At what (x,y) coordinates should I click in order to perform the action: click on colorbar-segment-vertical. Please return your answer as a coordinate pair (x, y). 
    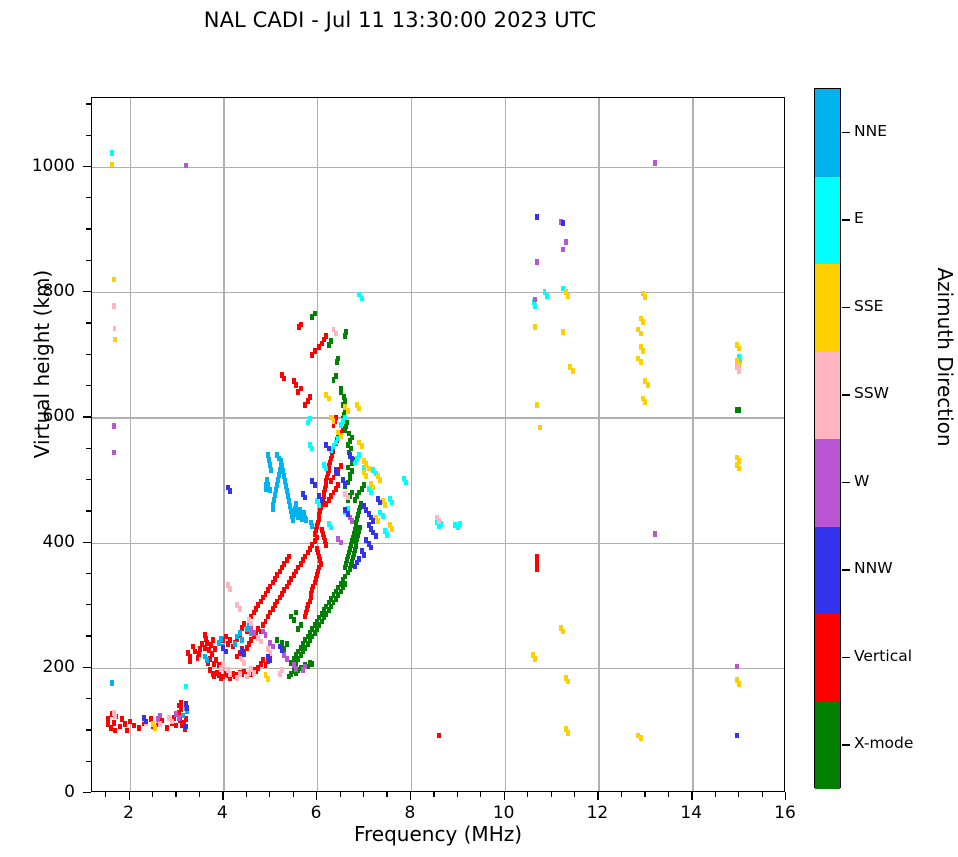
    Looking at the image, I should click on (827, 658).